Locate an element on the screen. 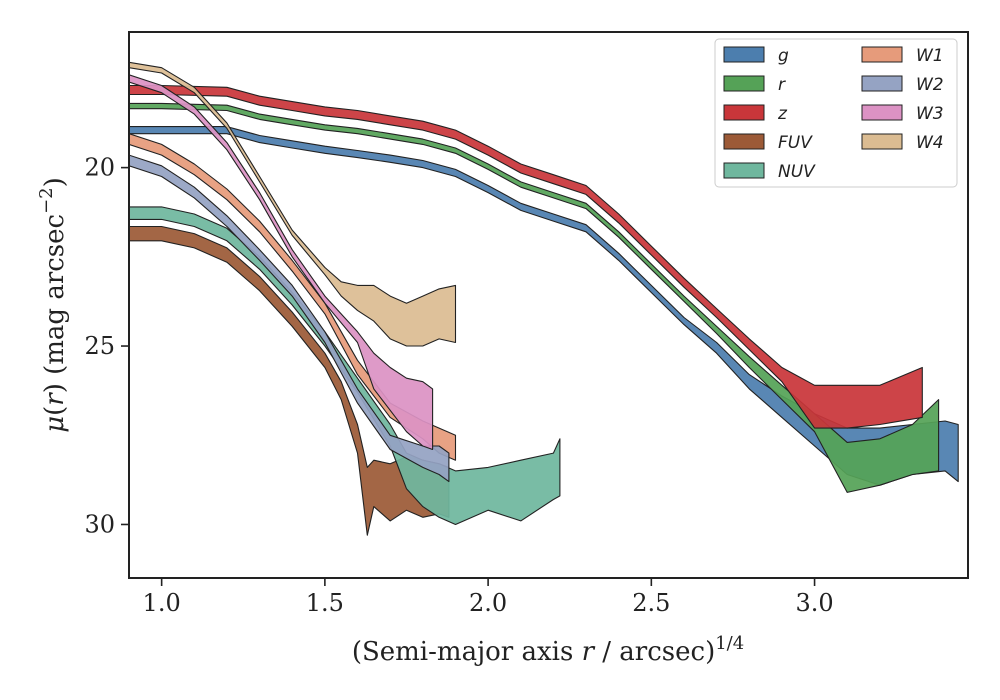 The height and width of the screenshot is (700, 1000). legend-label-w3: W3 is located at coordinates (930, 114).